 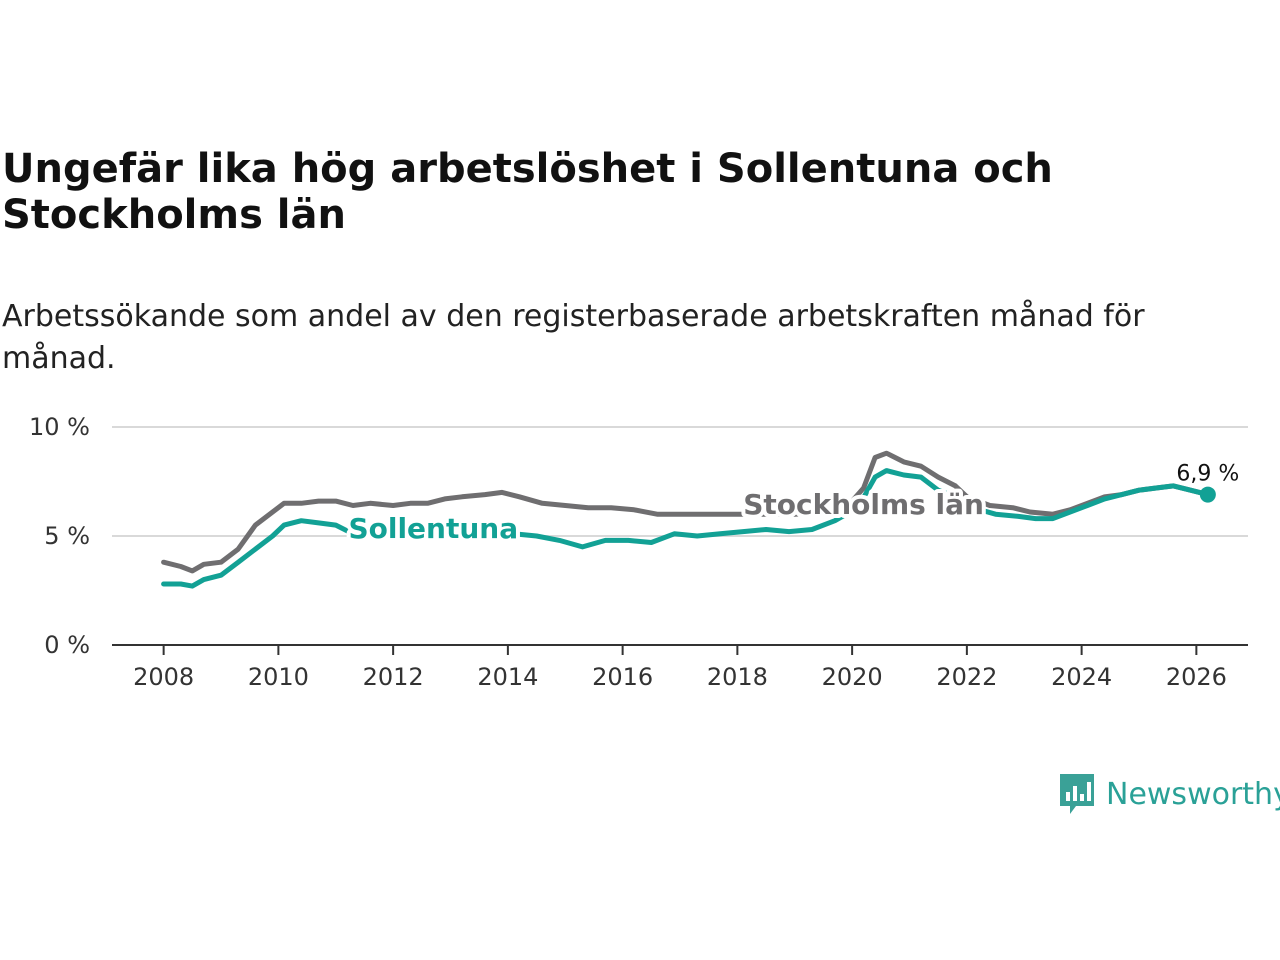 I want to click on series-labels: Stockholms län Sollentuna 6,9 %, so click(x=791, y=506).